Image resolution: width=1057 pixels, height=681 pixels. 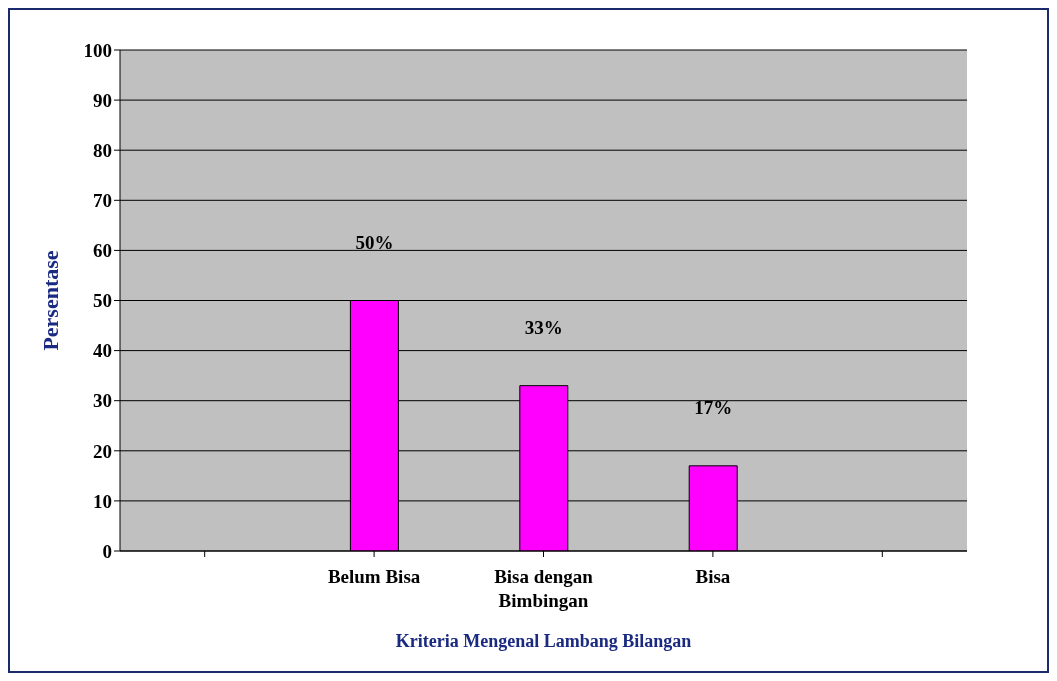 What do you see at coordinates (102, 301) in the screenshot?
I see `y-tick-label: 50` at bounding box center [102, 301].